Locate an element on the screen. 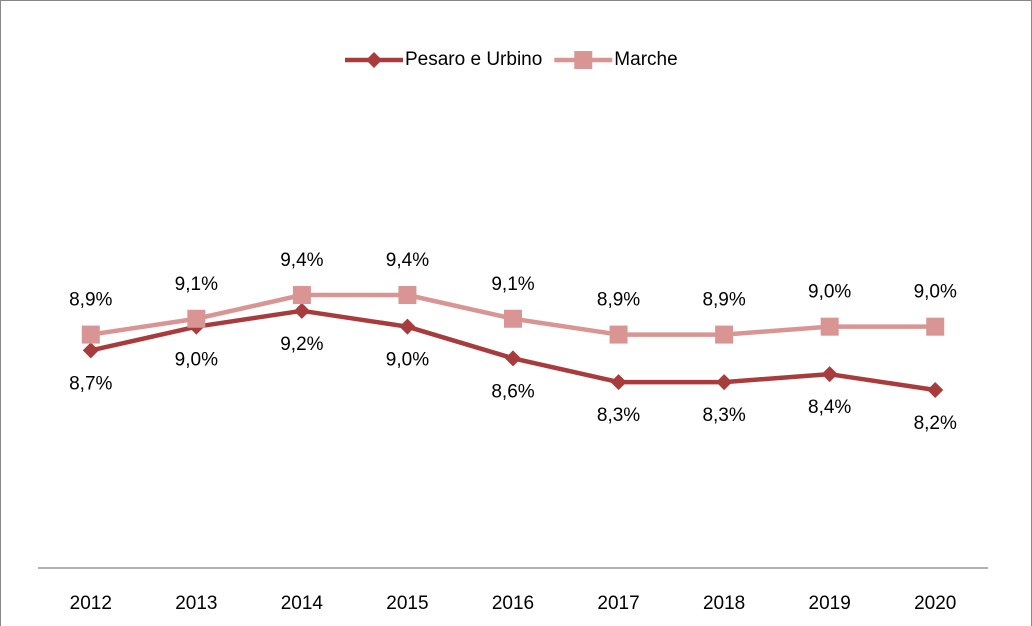 This screenshot has height=626, width=1032. x-tick-label: 2020 is located at coordinates (935, 603).